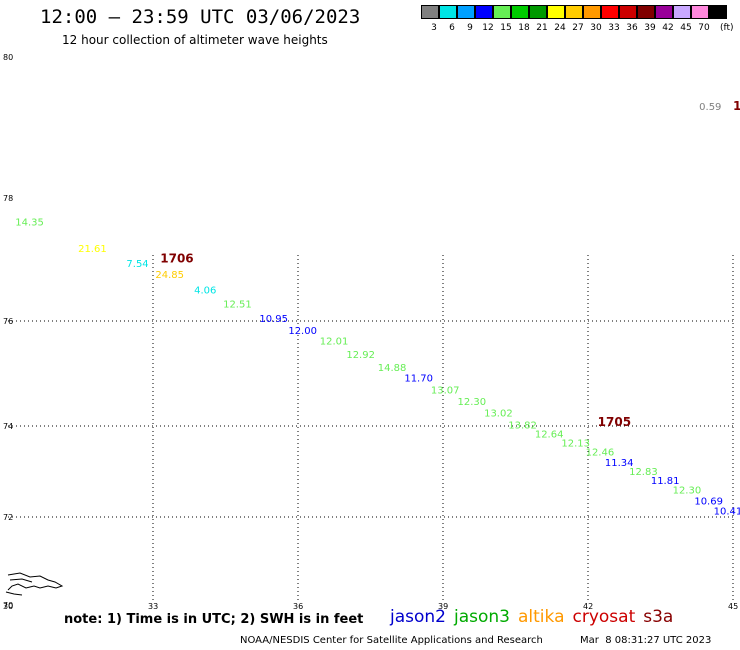 This screenshot has width=740, height=650. Describe the element at coordinates (205, 290) in the screenshot. I see `wave-height-value: 4.06` at that location.